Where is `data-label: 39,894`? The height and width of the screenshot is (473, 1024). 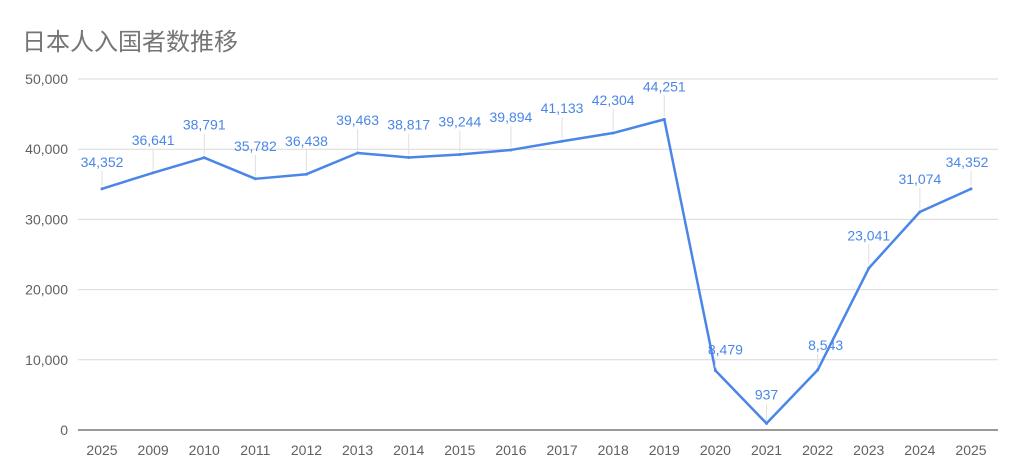 data-label: 39,894 is located at coordinates (511, 117).